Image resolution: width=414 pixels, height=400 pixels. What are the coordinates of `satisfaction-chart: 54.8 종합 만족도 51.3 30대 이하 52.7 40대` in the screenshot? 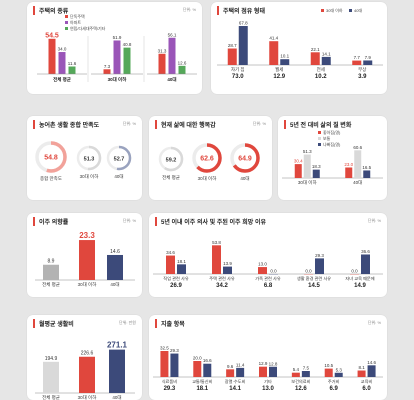 It's located at (83, 161).